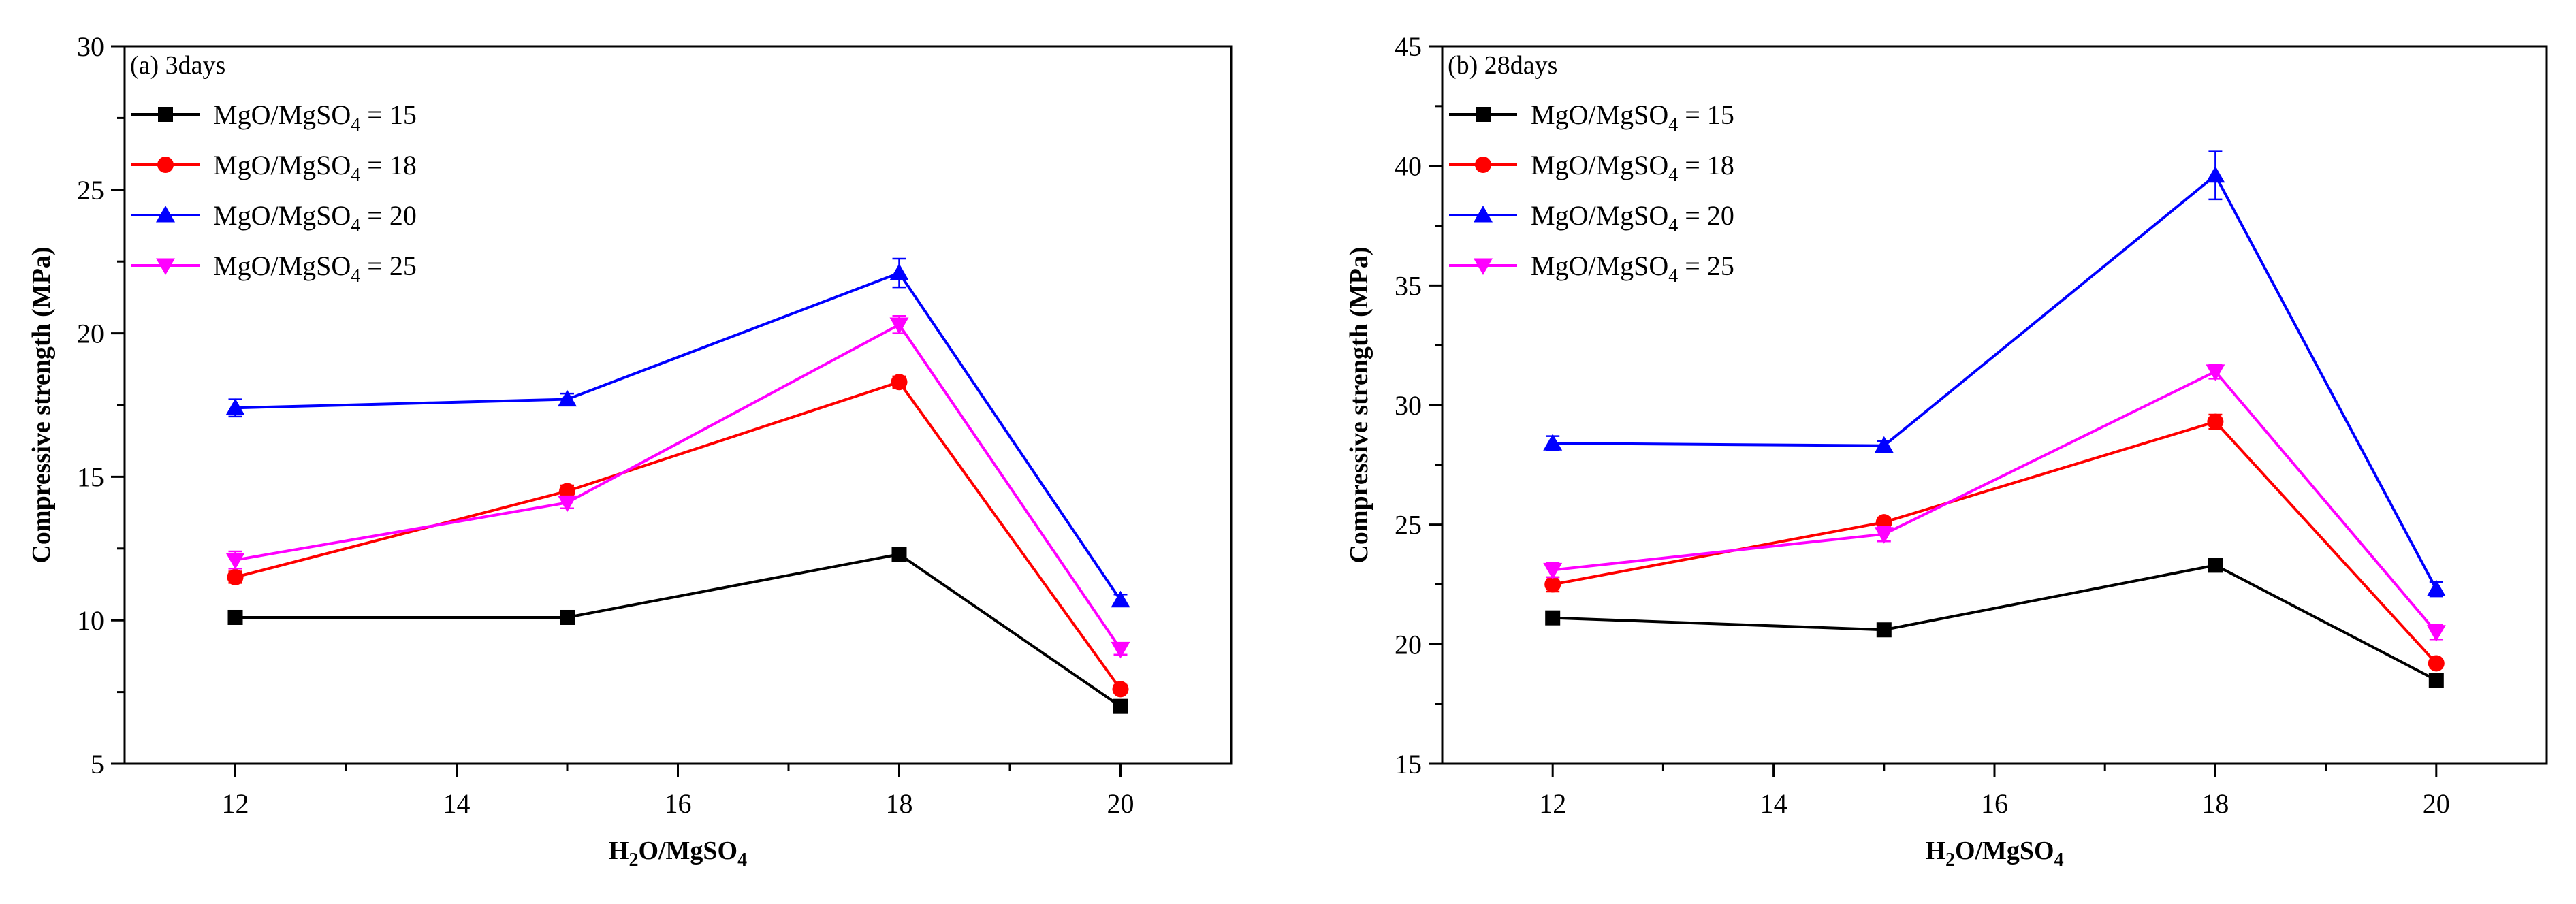 This screenshot has width=2576, height=904. I want to click on x-tick-label: 14, so click(457, 804).